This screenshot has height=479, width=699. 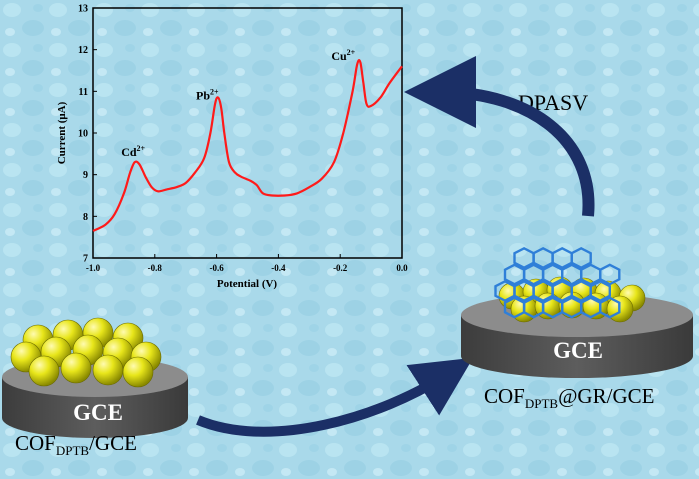 What do you see at coordinates (238, 103) in the screenshot?
I see `peak-annotations: Cd2+Pb2+Cu2+` at bounding box center [238, 103].